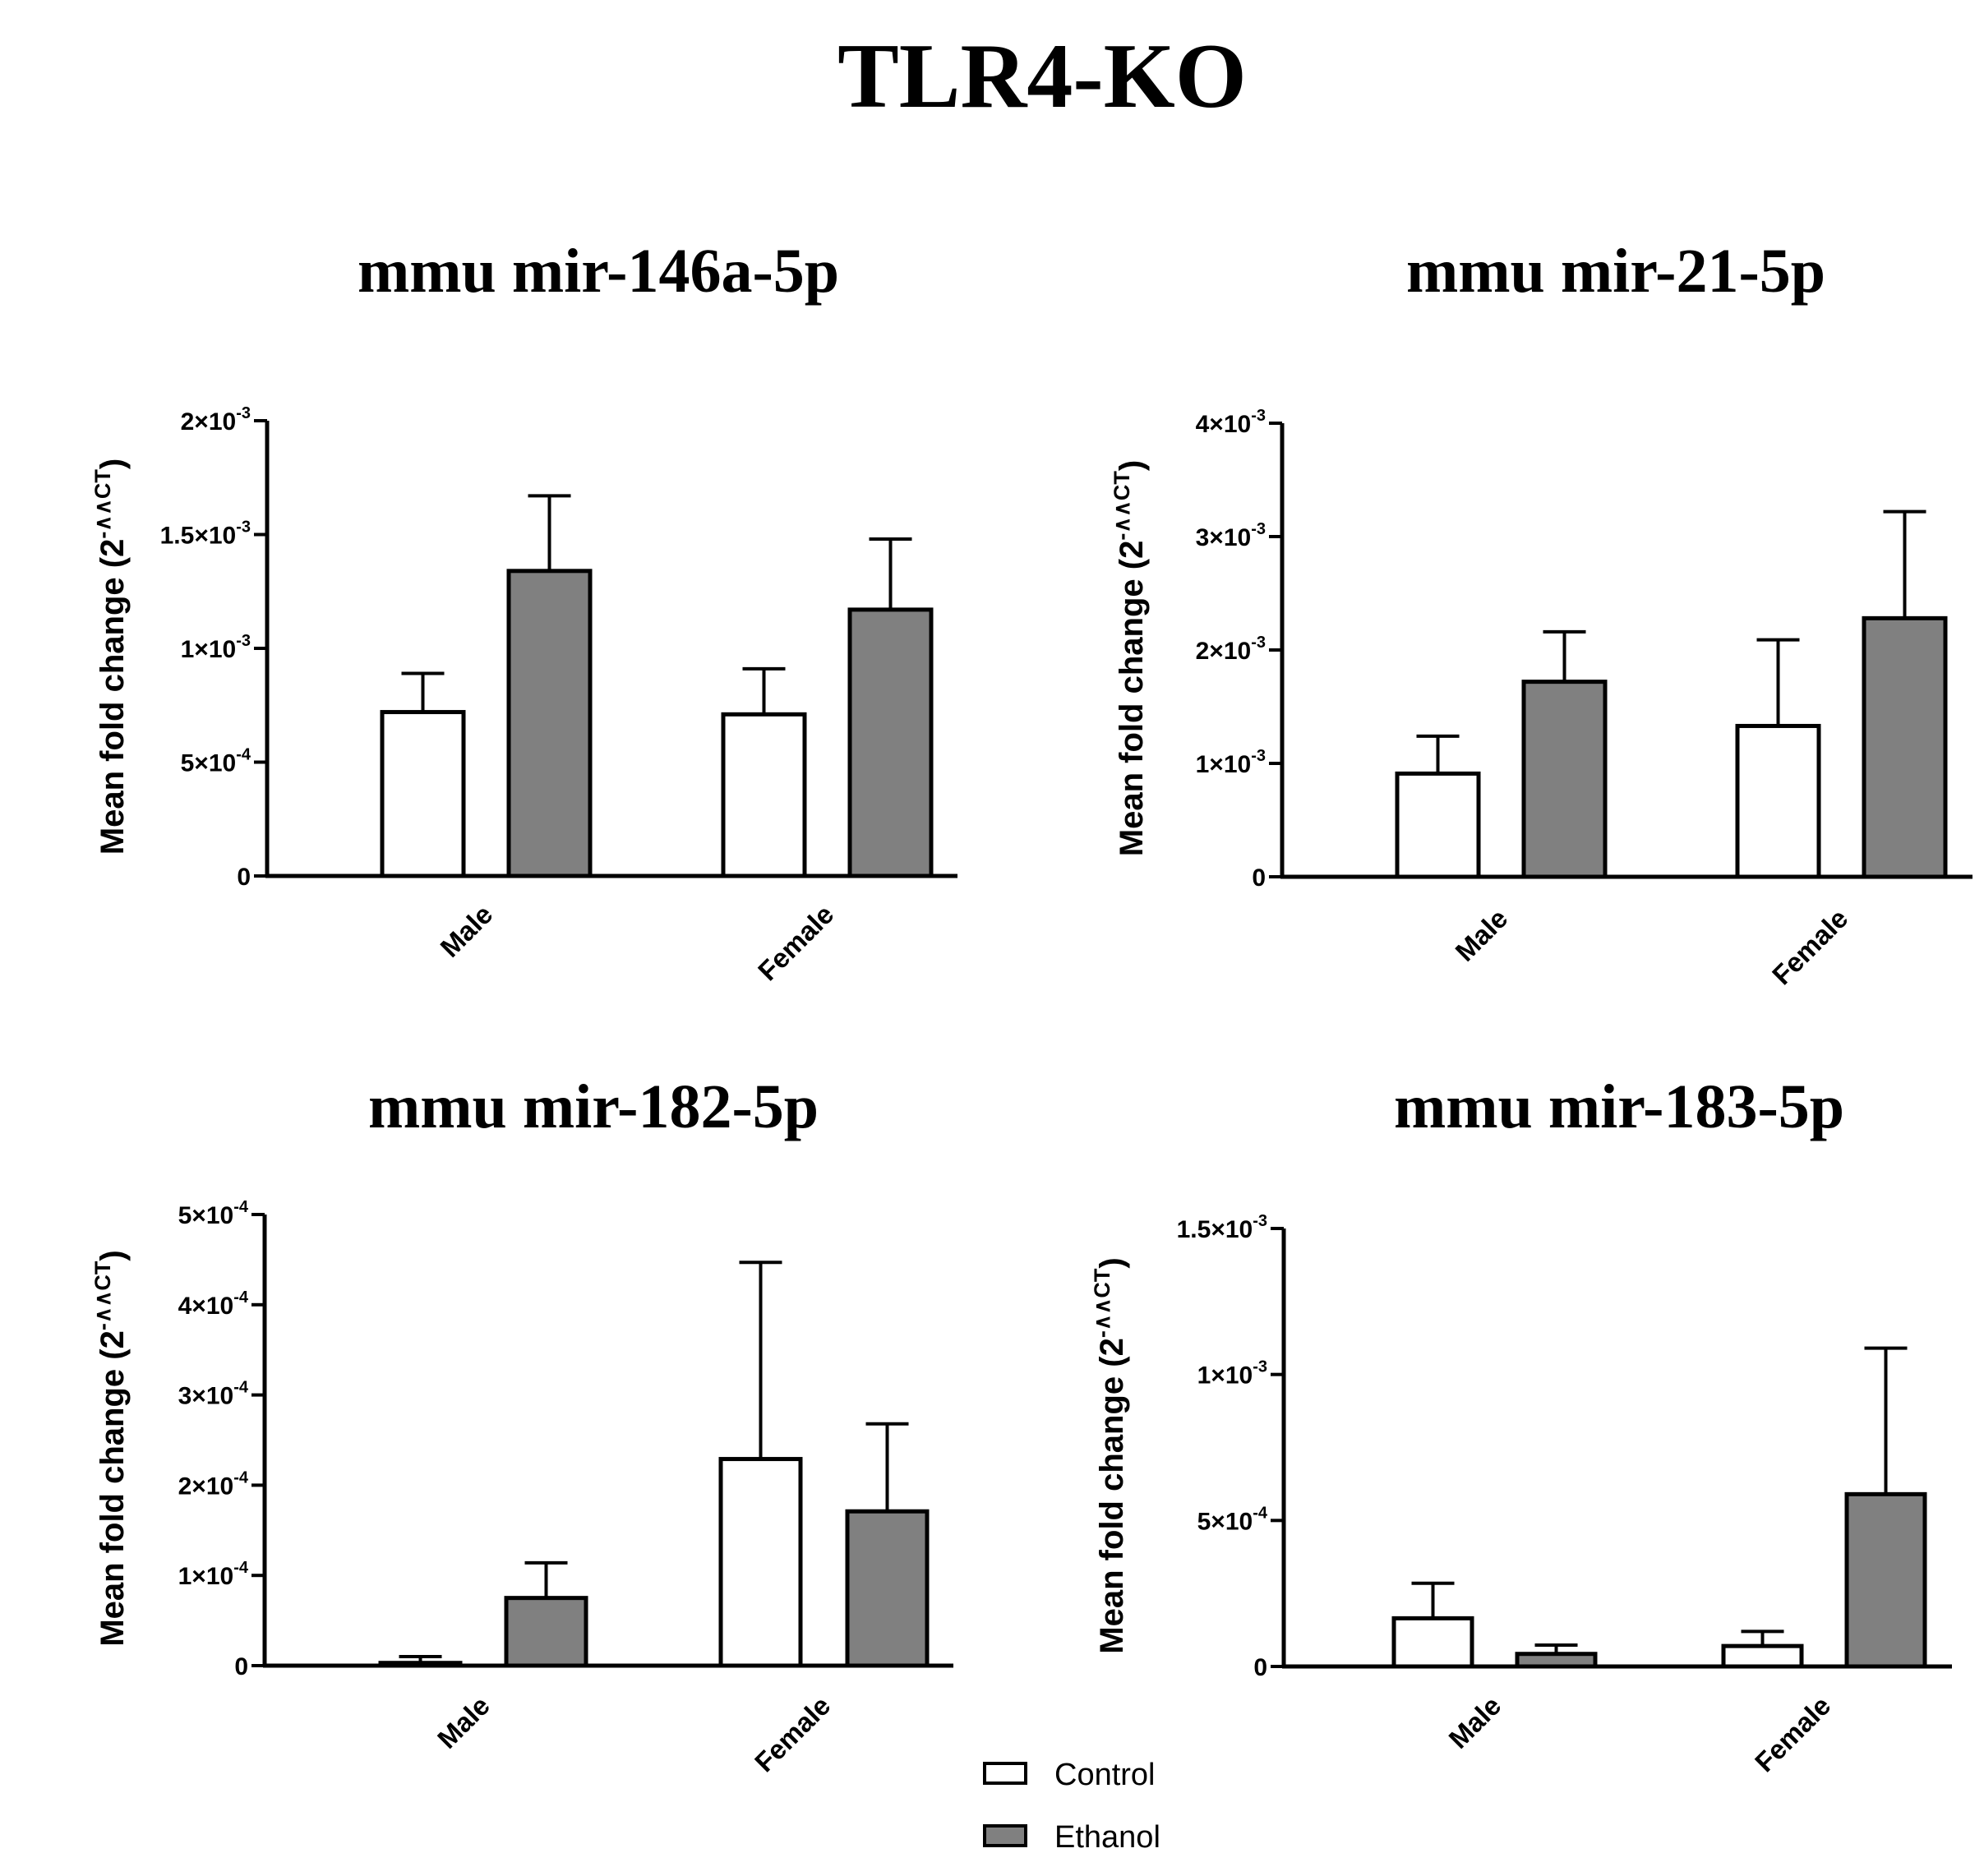 The image size is (1984, 1876). I want to click on chart-title: mmu mir-183-5p, so click(1619, 1106).